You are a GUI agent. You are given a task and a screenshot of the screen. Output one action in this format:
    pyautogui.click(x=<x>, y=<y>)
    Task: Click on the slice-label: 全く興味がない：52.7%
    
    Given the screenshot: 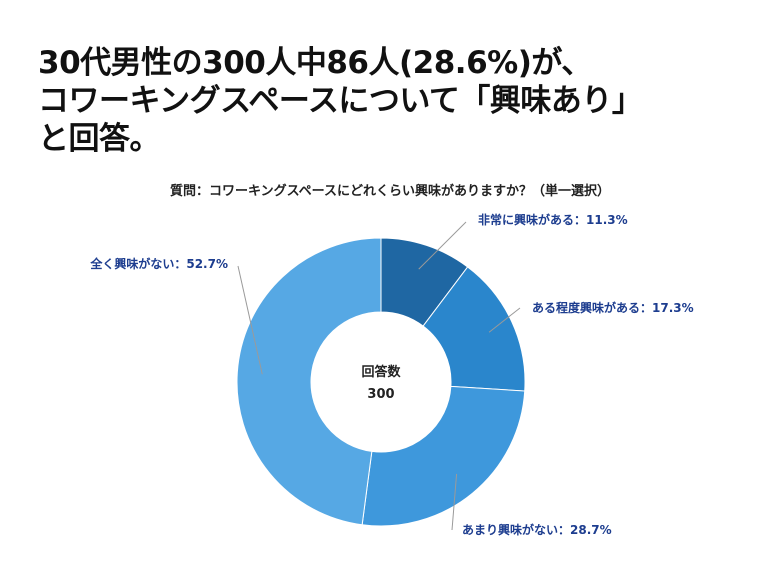 What is the action you would take?
    pyautogui.click(x=158, y=263)
    